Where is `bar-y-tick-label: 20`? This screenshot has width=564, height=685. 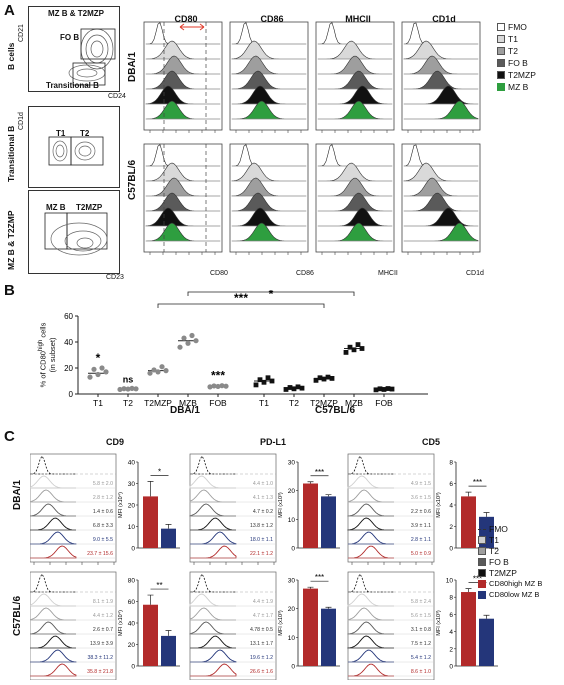
bar-y-tick-label: 20 is located at coordinates (292, 609).